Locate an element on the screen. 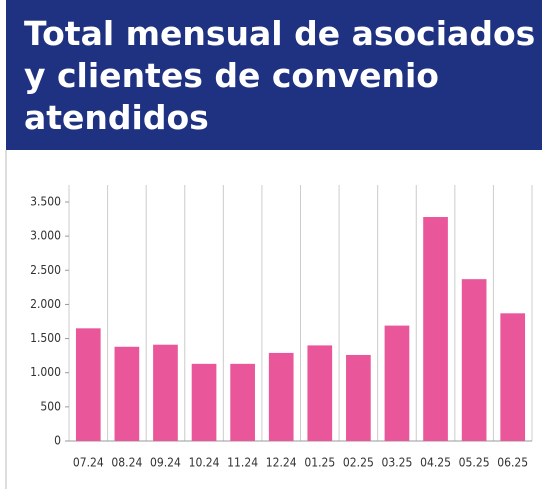 The height and width of the screenshot is (489, 547). y-tick-label: 3.000 is located at coordinates (45, 236).